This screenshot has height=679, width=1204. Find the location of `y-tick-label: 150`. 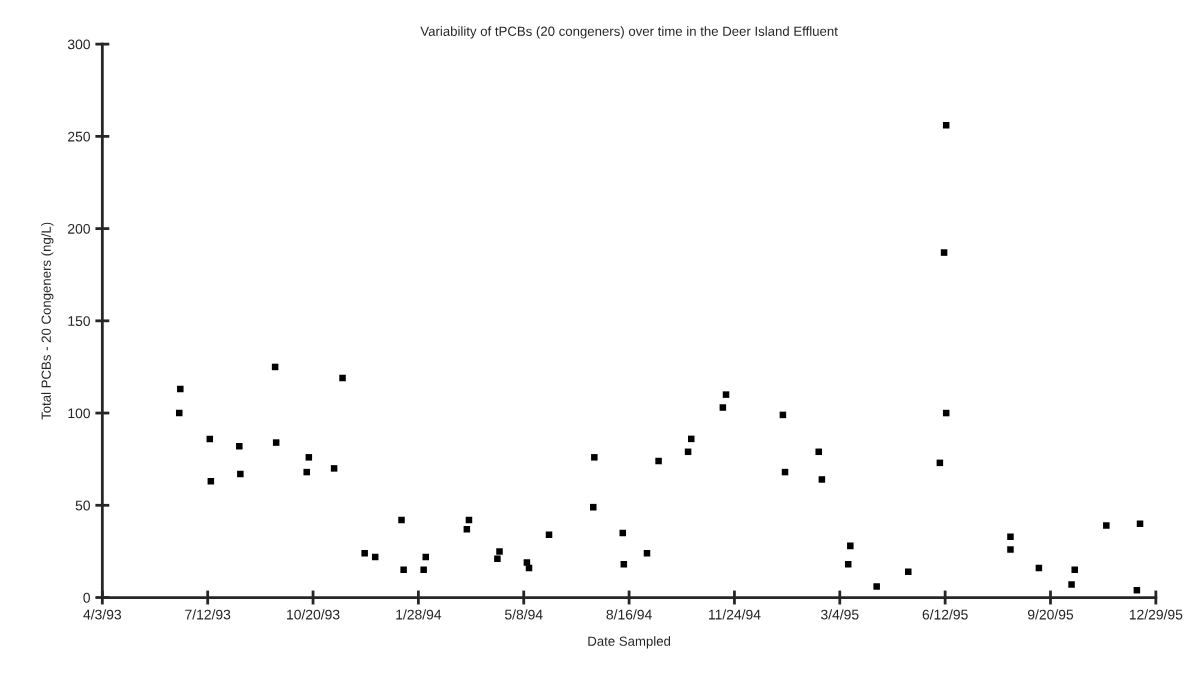

y-tick-label: 150 is located at coordinates (79, 321).